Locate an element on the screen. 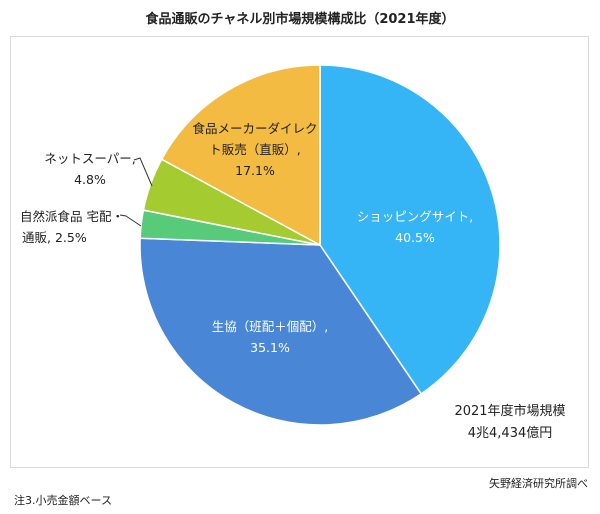 The image size is (600, 514). market-size-annotation: 2021年度市場規模 4兆4,434億円 is located at coordinates (510, 423).